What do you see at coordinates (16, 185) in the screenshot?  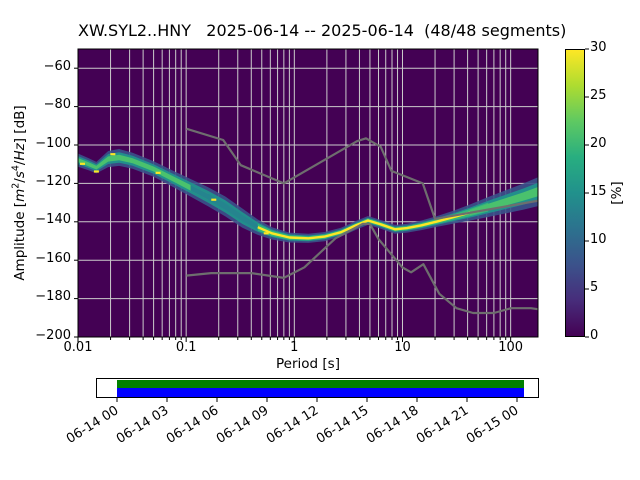 I see `y-axis-label-m-exp: 2` at bounding box center [16, 185].